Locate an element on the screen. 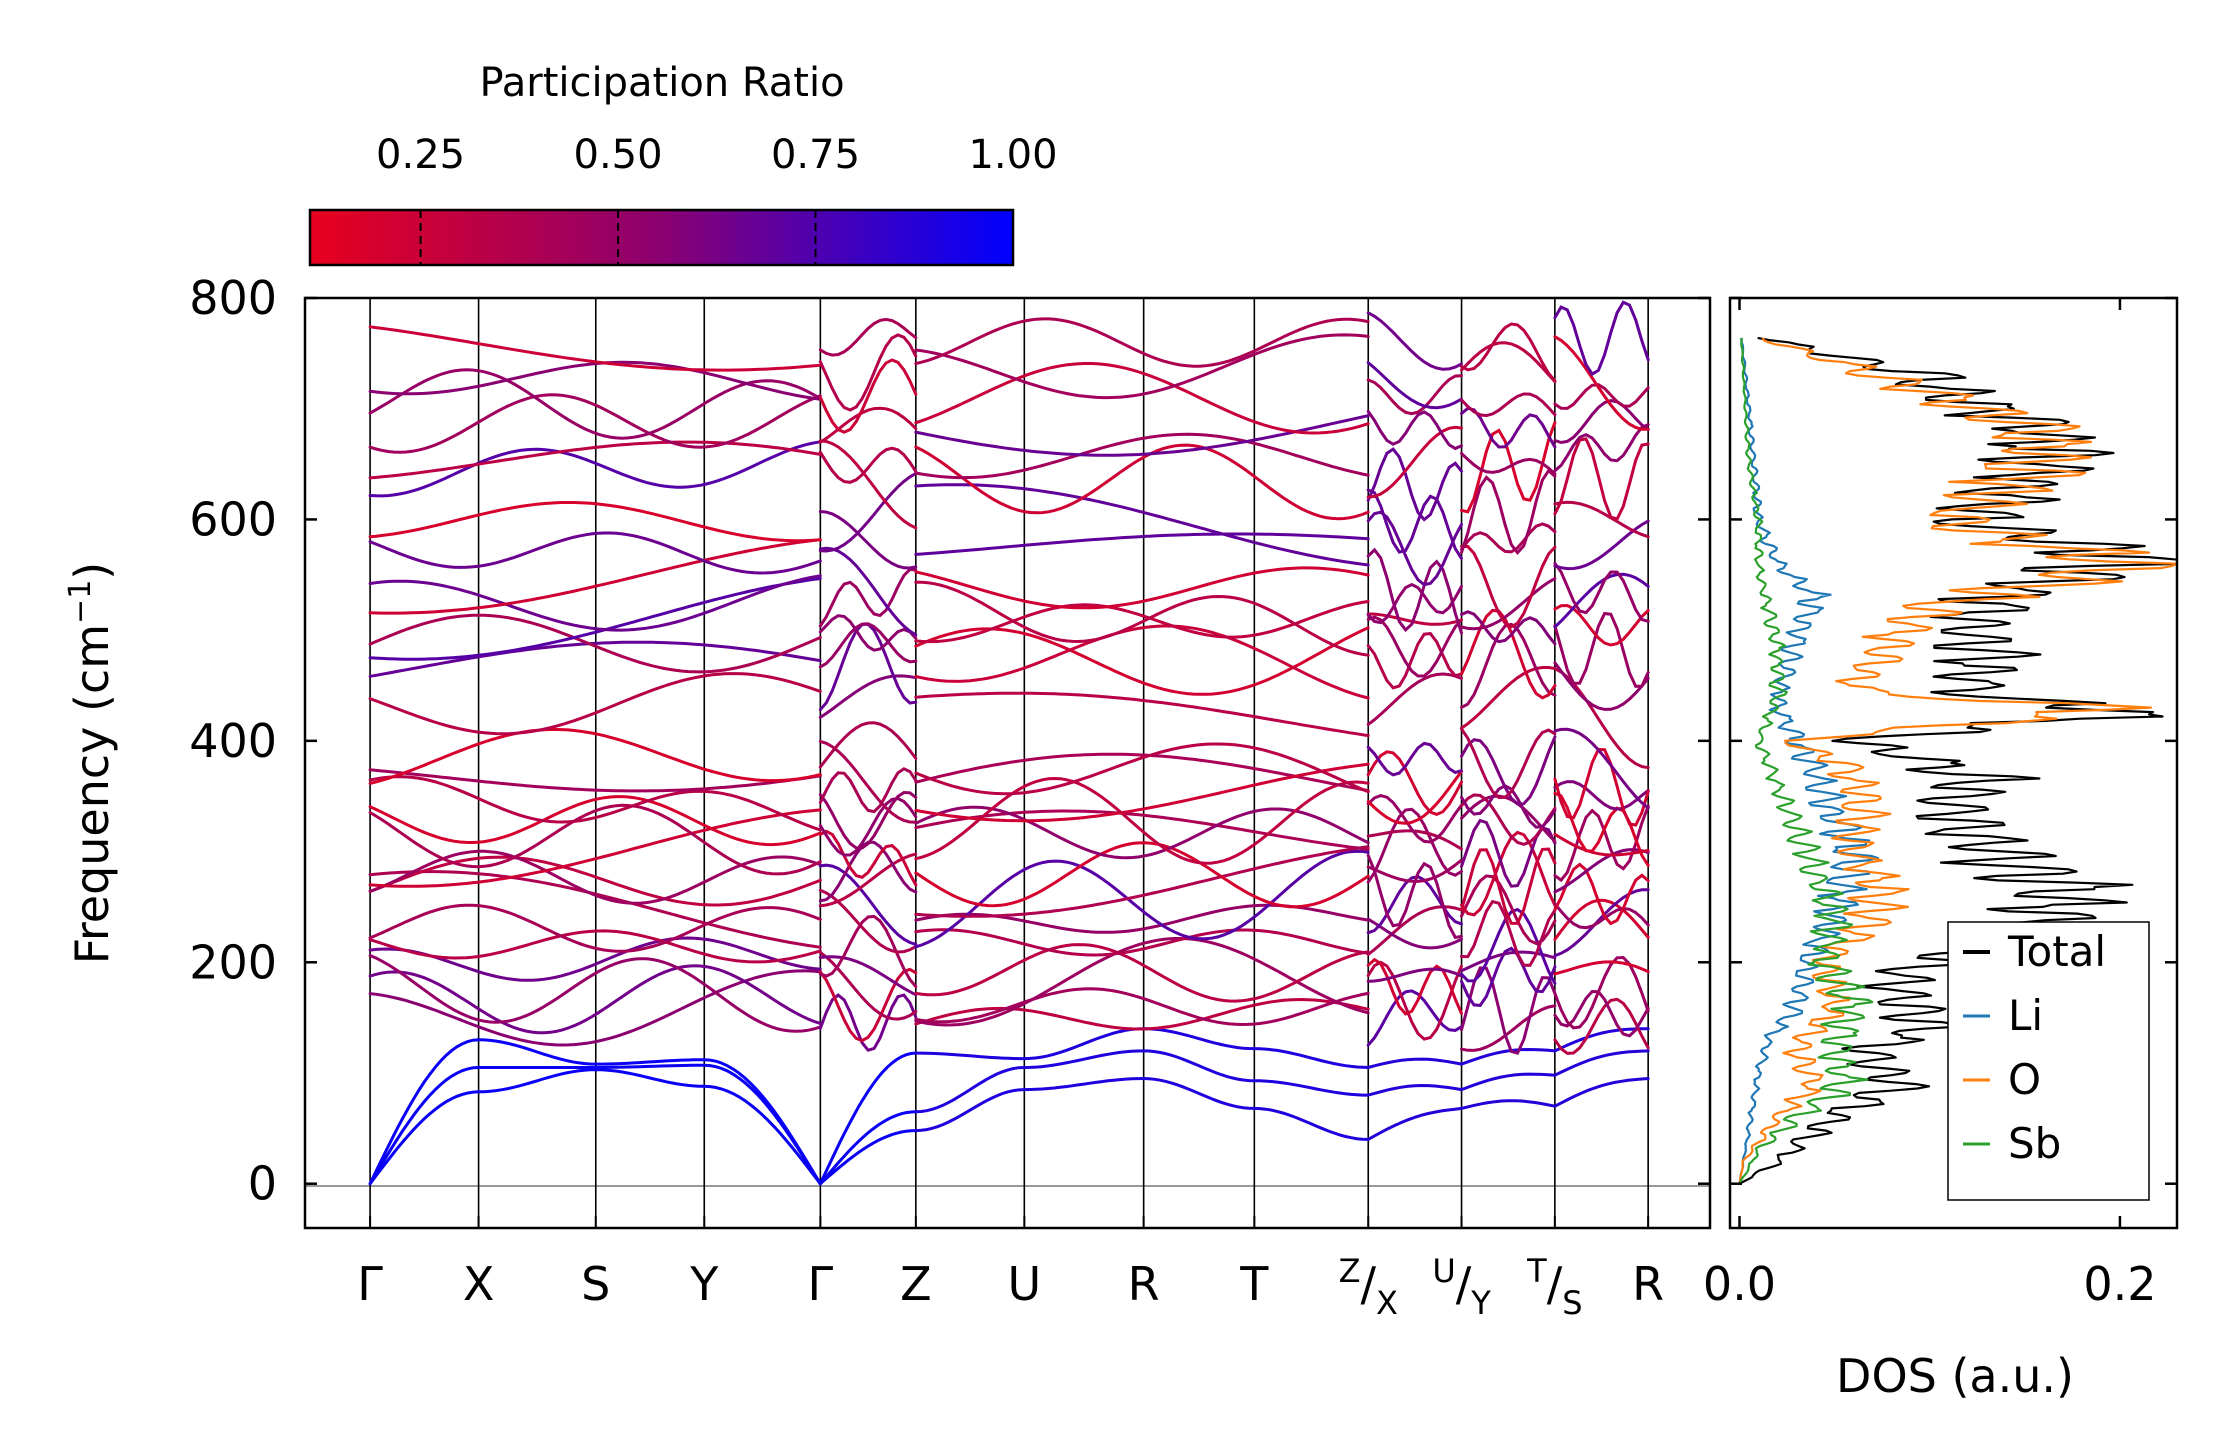 This screenshot has width=2222, height=1455. kpath-label: T is located at coordinates (1254, 1284).